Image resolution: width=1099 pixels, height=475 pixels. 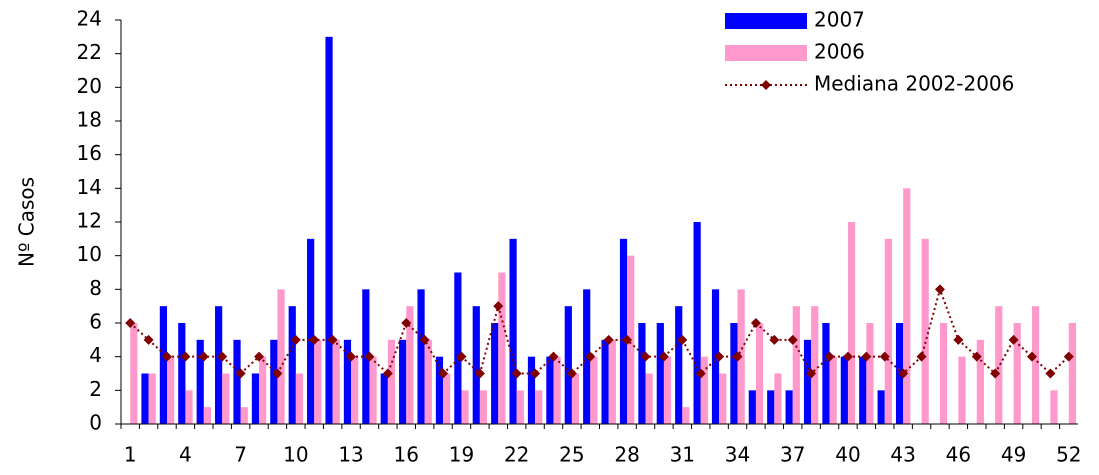 I want to click on y-tick-label: 18, so click(x=89, y=120).